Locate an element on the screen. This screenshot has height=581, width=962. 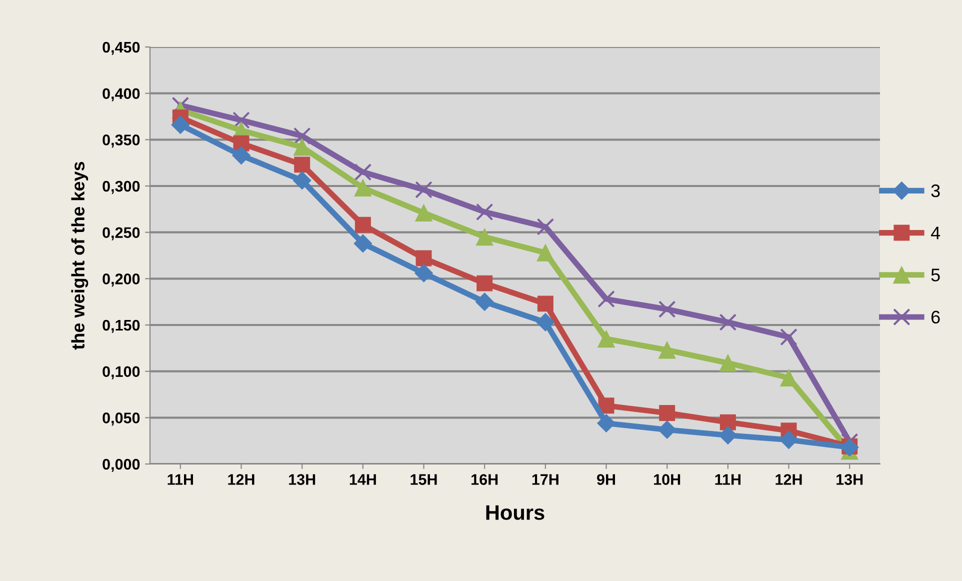
y-tick-label: 0,350 is located at coordinates (121, 141).